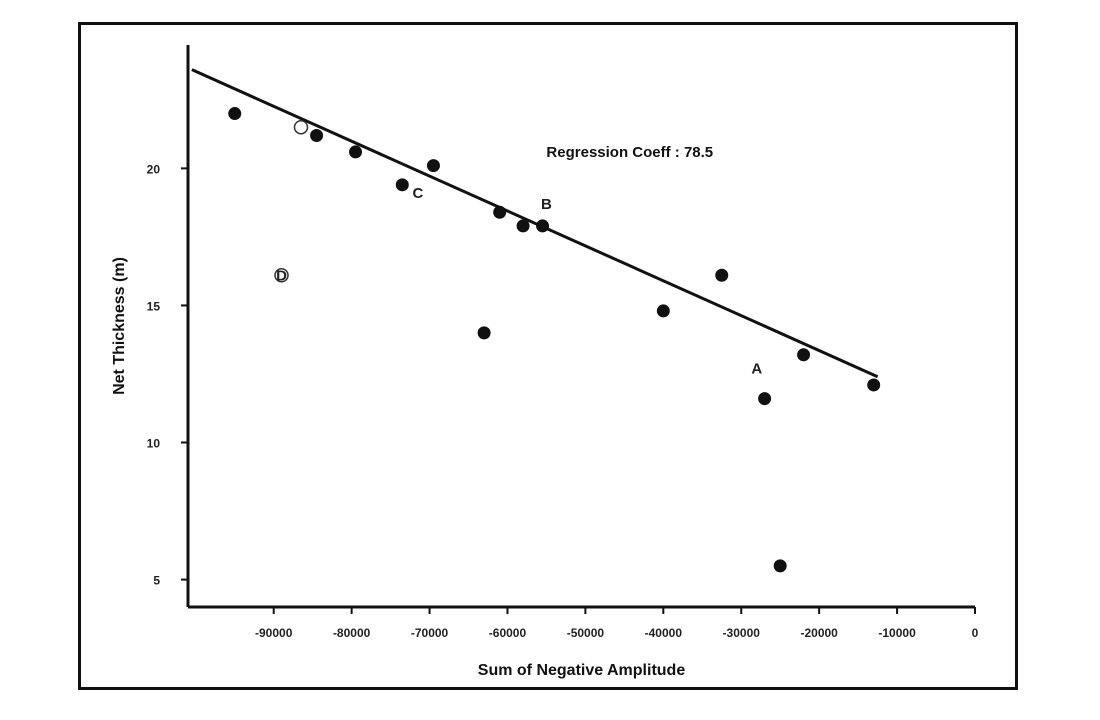 Image resolution: width=1100 pixels, height=720 pixels. What do you see at coordinates (897, 633) in the screenshot?
I see `x-tick-label: -10000` at bounding box center [897, 633].